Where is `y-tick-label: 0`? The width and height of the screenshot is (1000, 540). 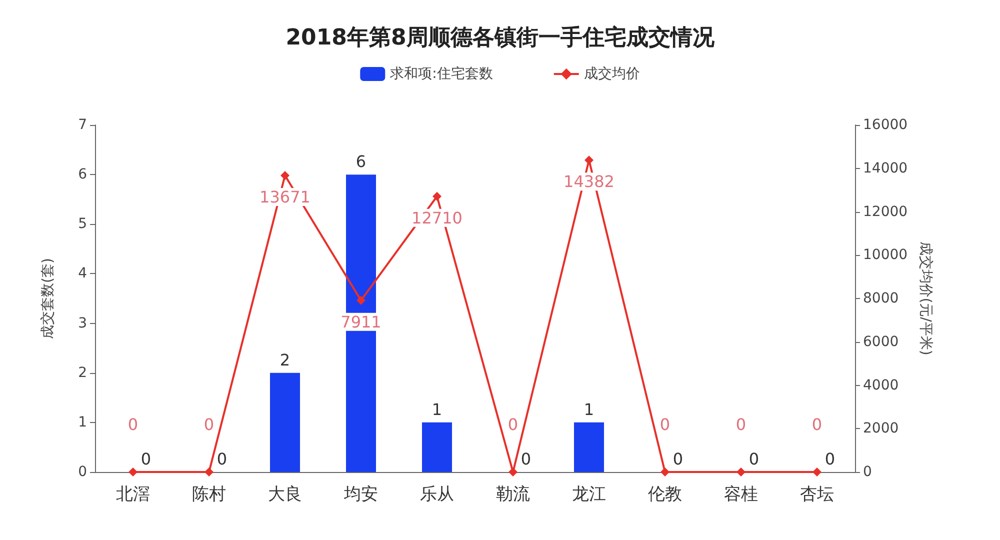
y-tick-label: 0 is located at coordinates (82, 472).